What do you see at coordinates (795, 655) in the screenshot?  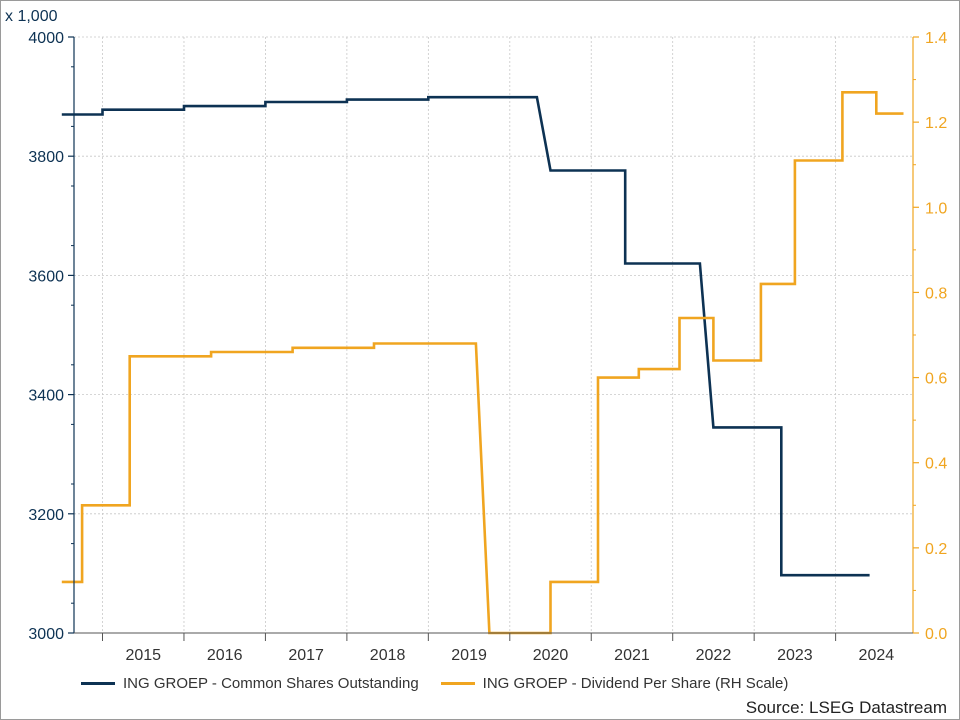 I see `x-tick-label-8: 2023` at bounding box center [795, 655].